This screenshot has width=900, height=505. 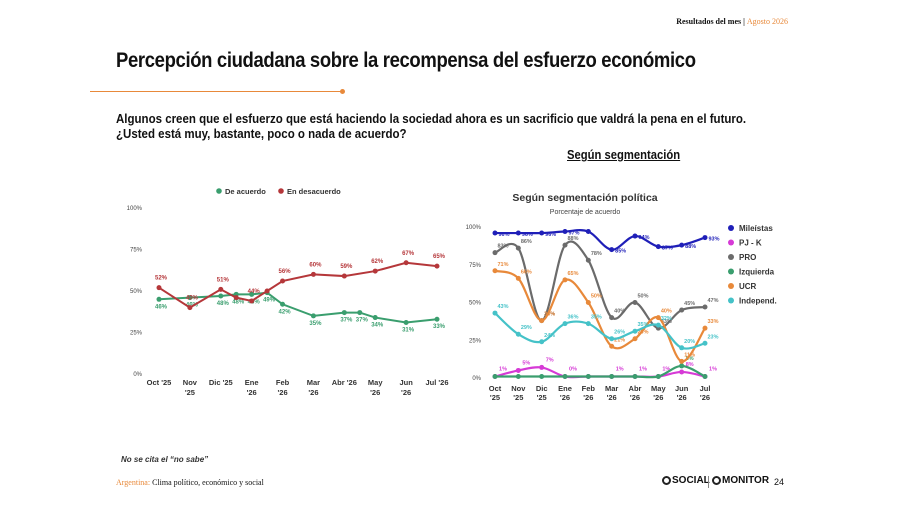 What do you see at coordinates (285, 272) in the screenshot?
I see `data-label: 56%` at bounding box center [285, 272].